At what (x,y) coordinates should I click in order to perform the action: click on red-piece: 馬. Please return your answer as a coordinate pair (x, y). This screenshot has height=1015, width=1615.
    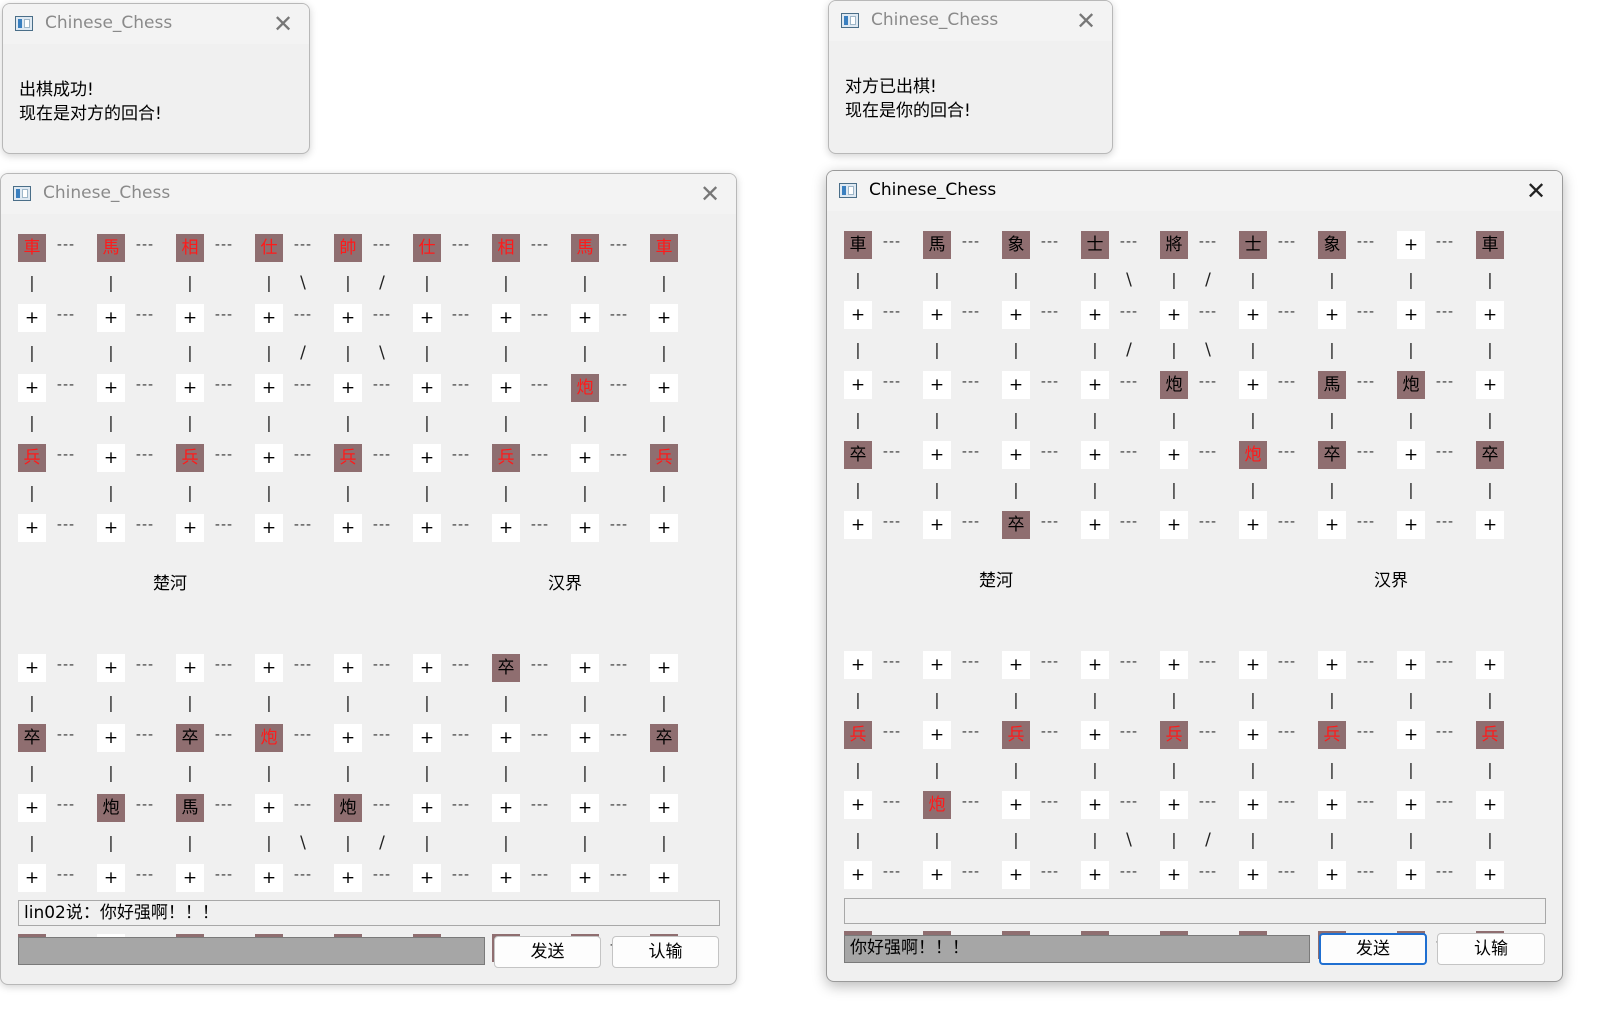
    Looking at the image, I should click on (111, 248).